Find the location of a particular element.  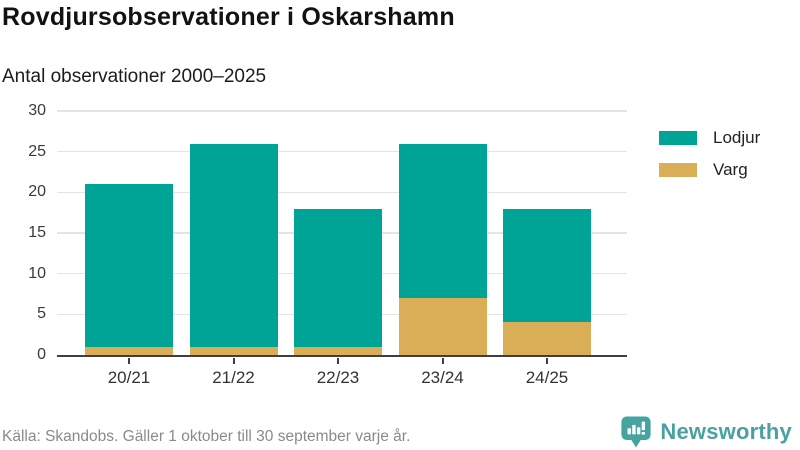

y-axis-label: 10 is located at coordinates (37, 273).